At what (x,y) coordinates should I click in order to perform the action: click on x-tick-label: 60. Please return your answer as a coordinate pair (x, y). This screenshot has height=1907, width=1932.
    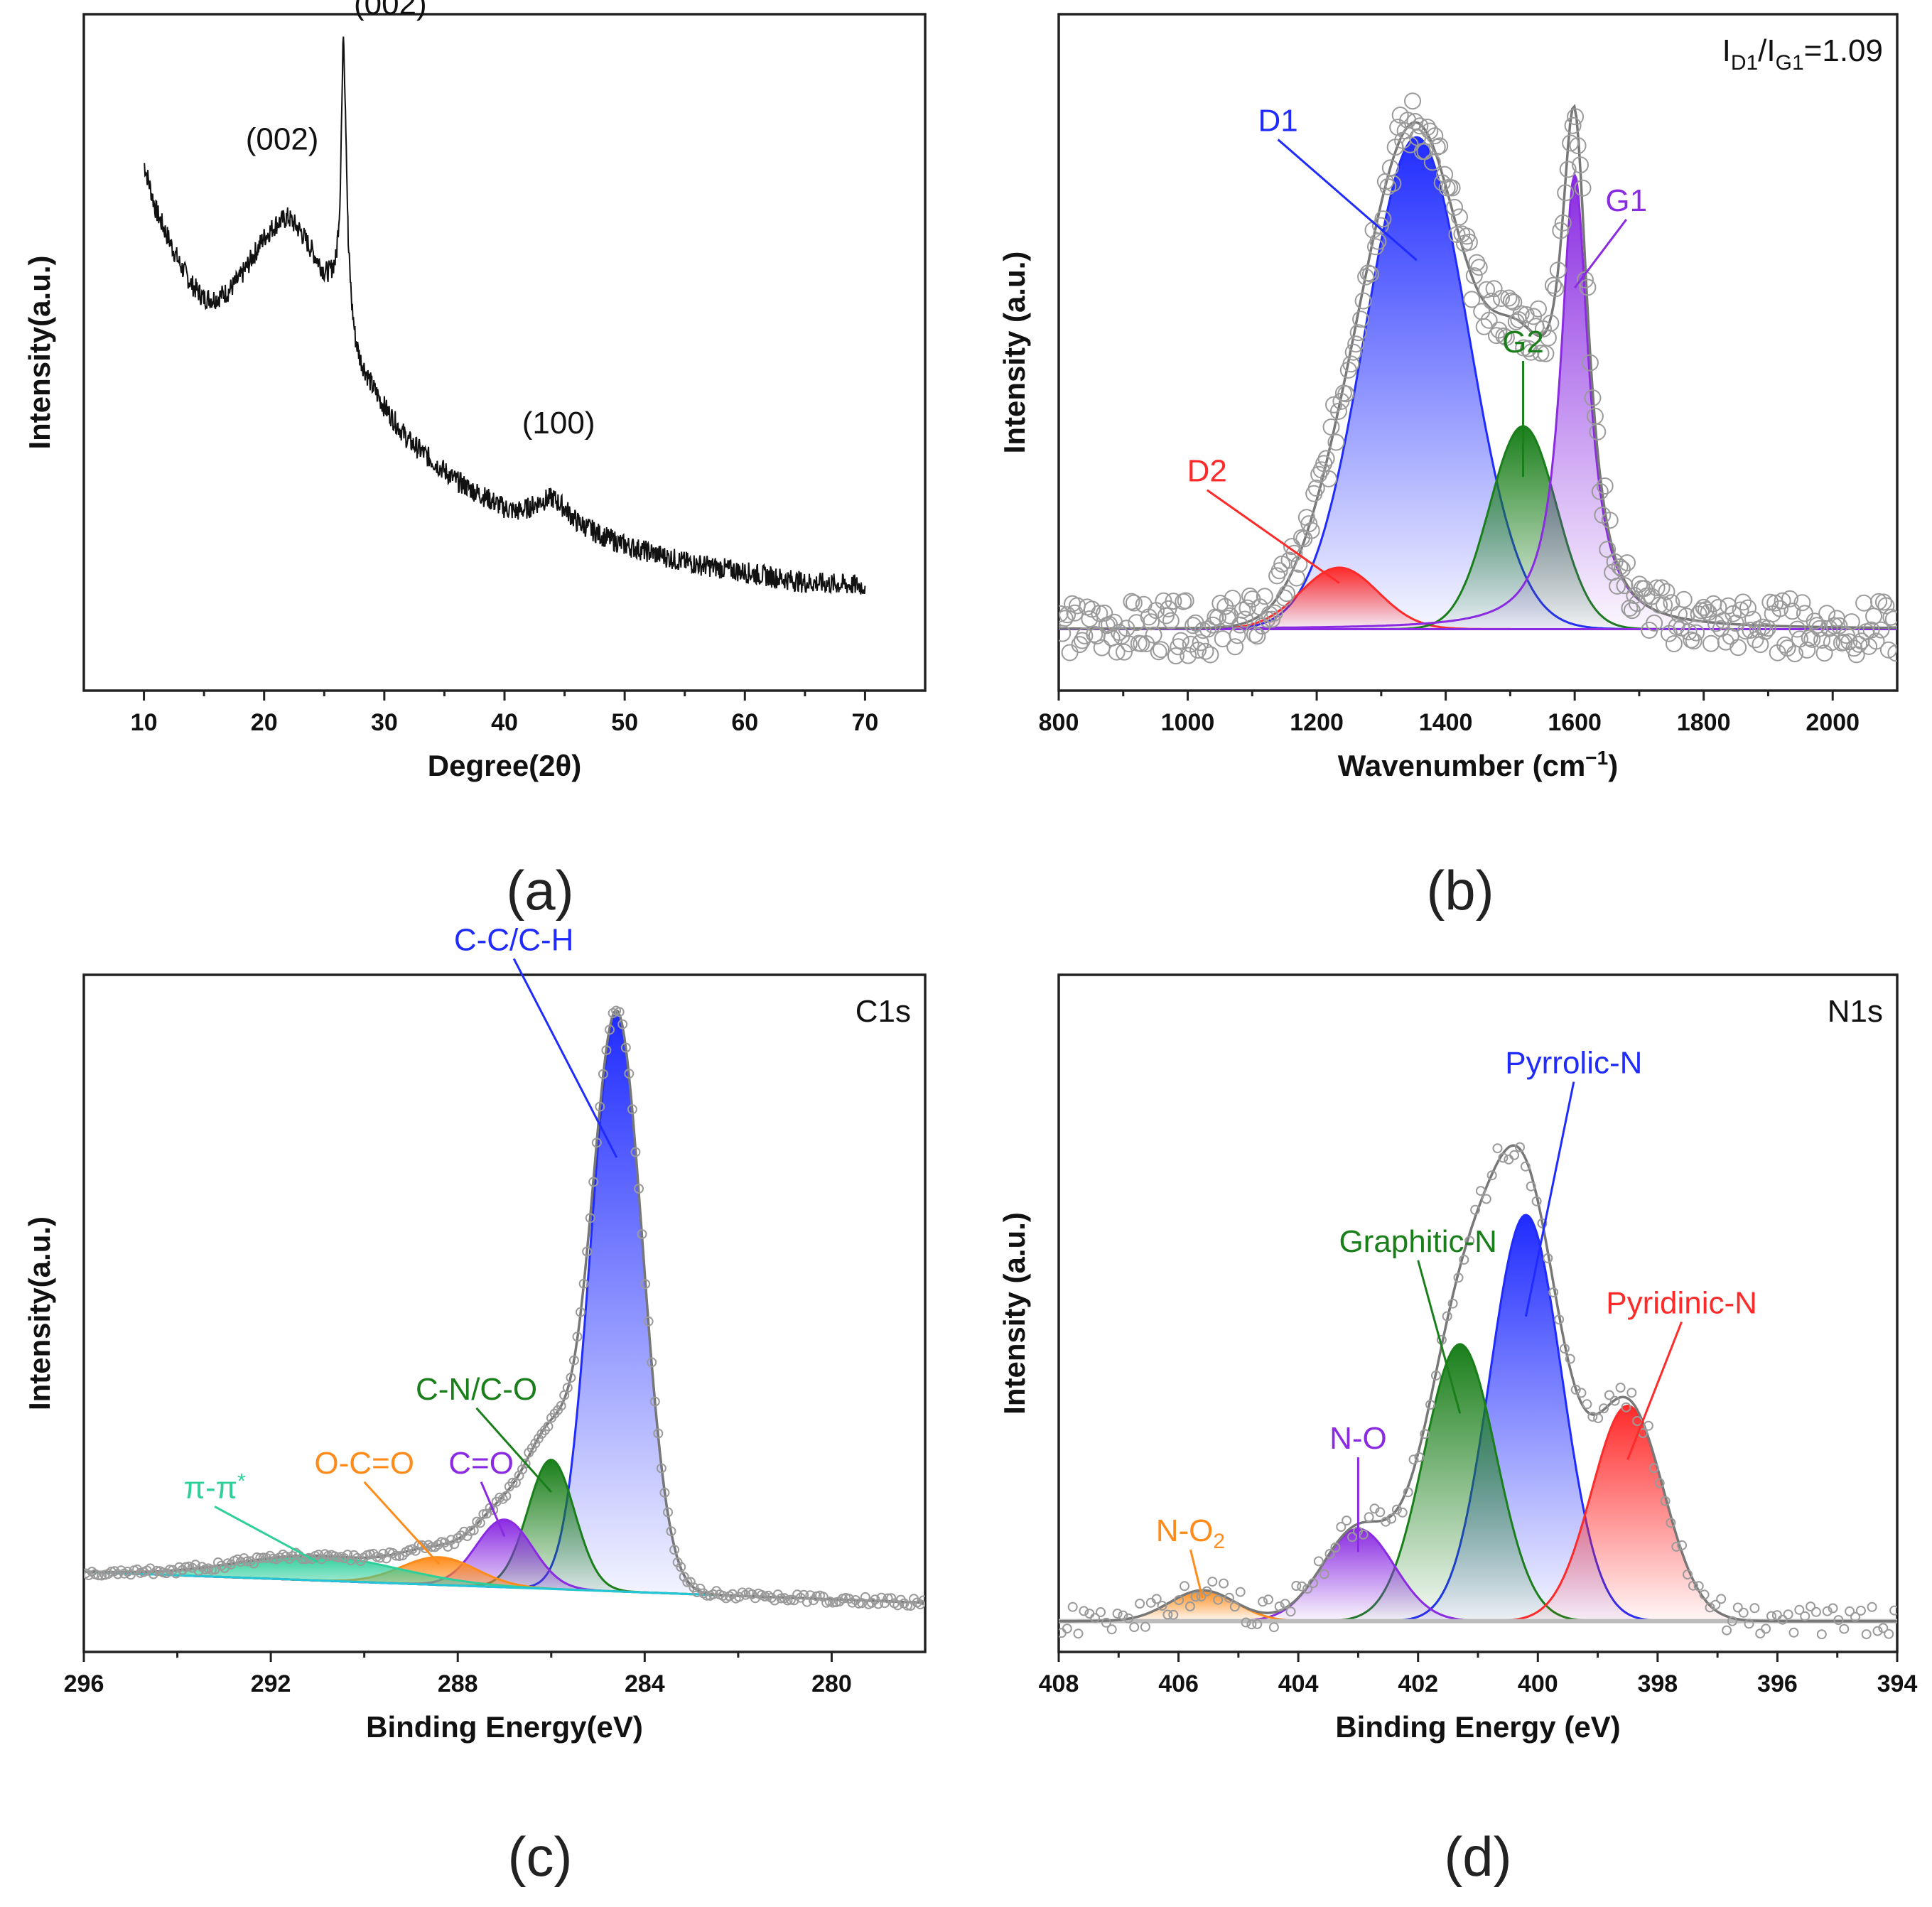
    Looking at the image, I should click on (744, 723).